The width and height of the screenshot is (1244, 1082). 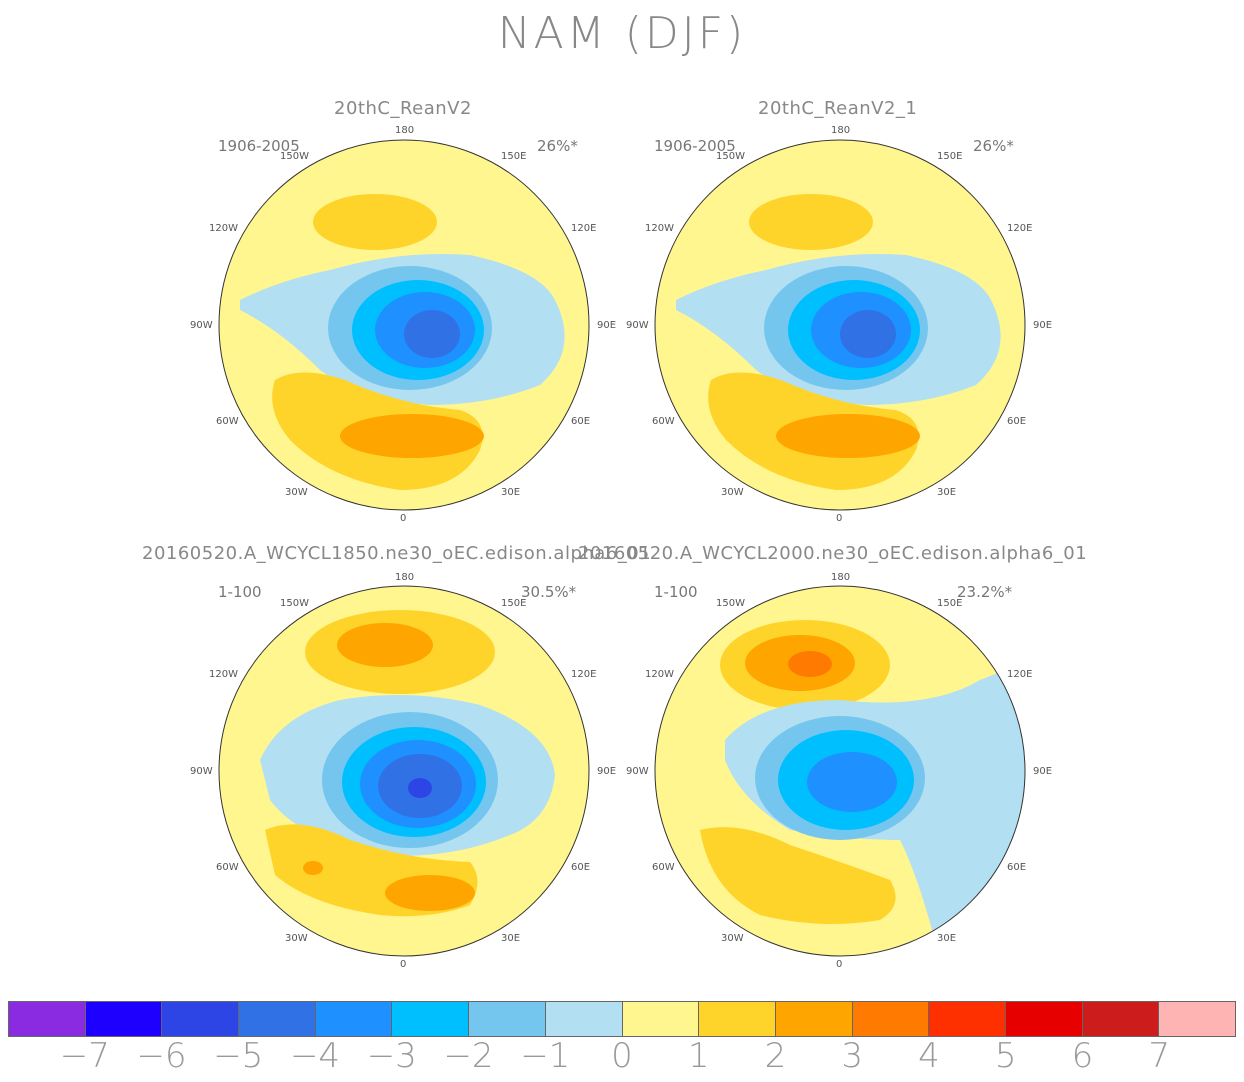 I want to click on colorbar-tick-label: 6, so click(x=1082, y=1056).